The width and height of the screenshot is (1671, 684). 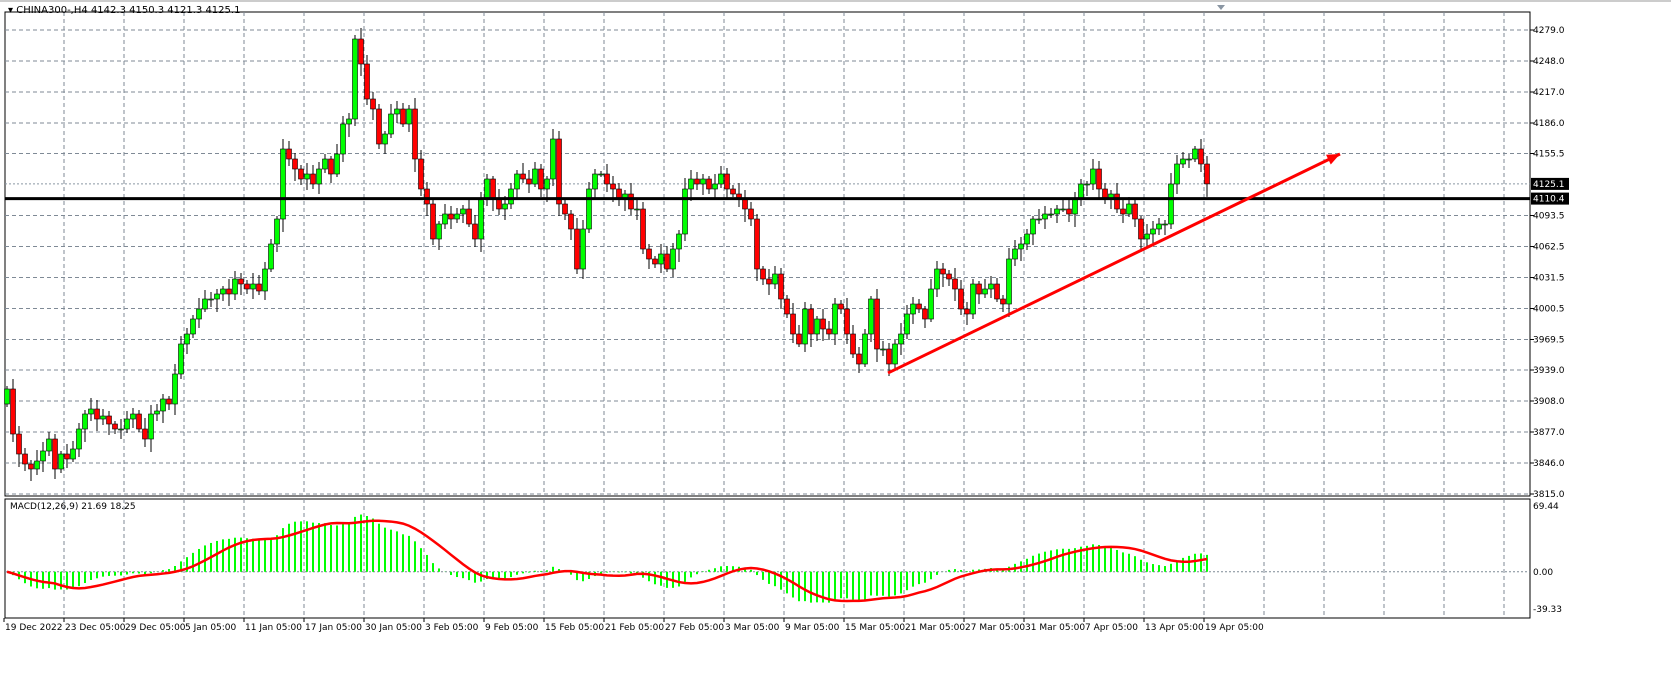 I want to click on price-tick-label: 4093.5, so click(x=1549, y=217).